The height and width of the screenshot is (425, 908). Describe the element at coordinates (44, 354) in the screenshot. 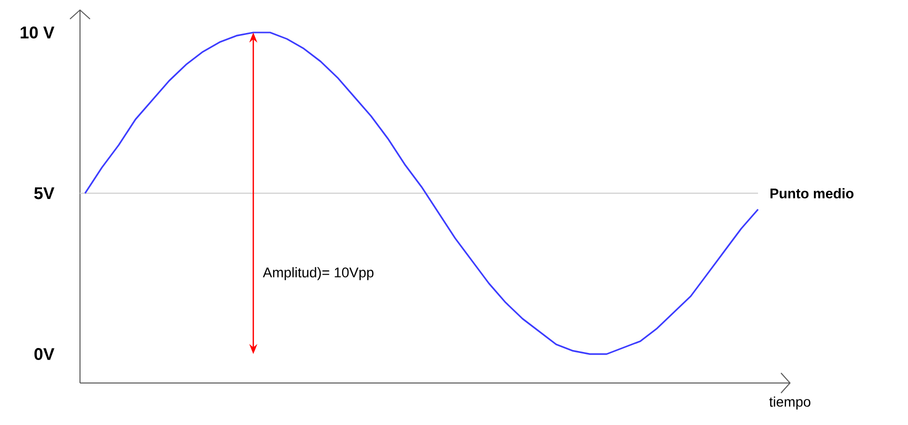

I see `y-tick-label: 0V` at that location.